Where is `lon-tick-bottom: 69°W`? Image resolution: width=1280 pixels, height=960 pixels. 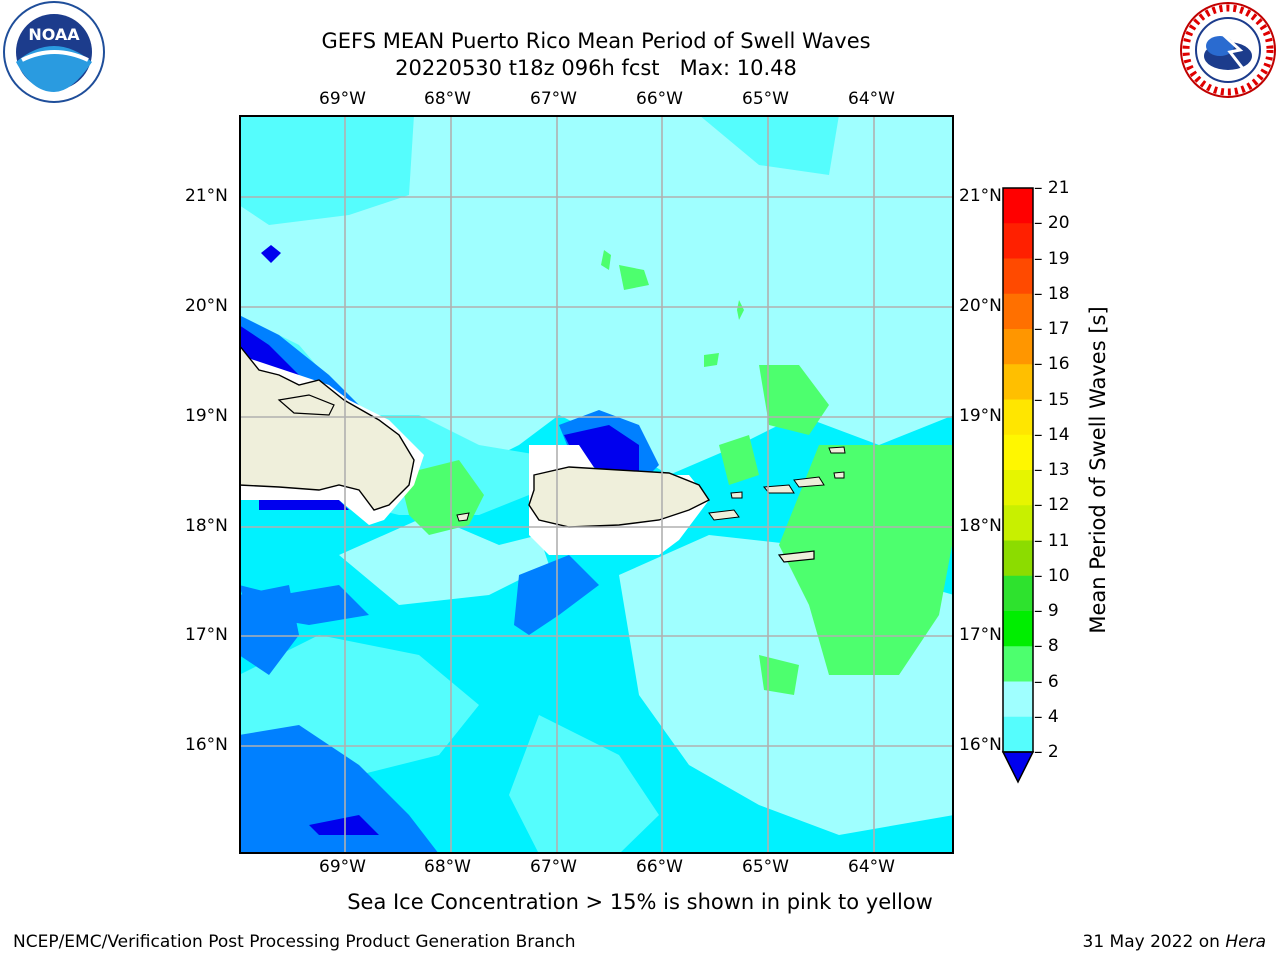
lon-tick-bottom: 69°W is located at coordinates (342, 867).